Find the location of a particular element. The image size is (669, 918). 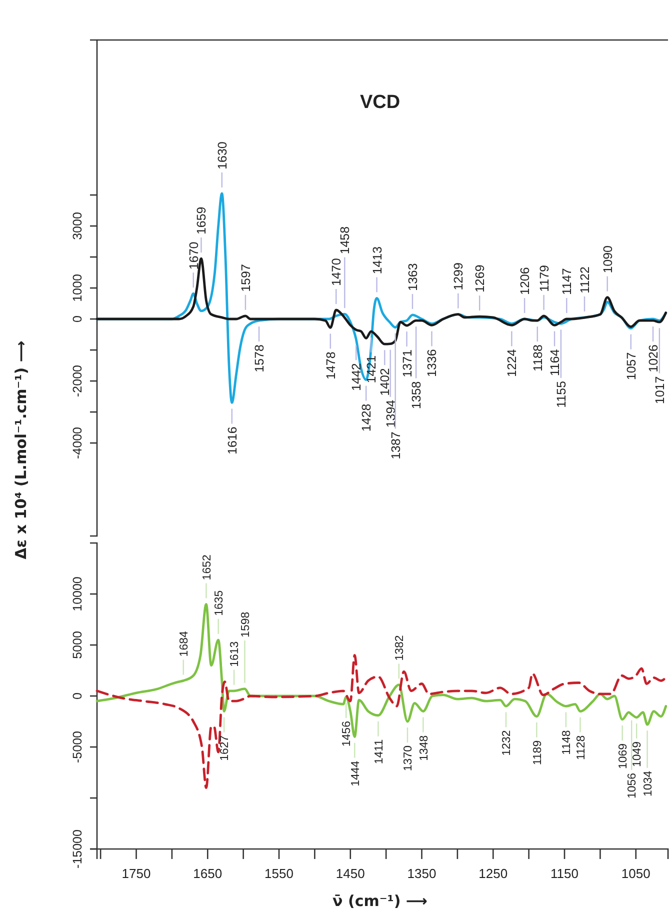

annotation: 1206 is located at coordinates (525, 281).